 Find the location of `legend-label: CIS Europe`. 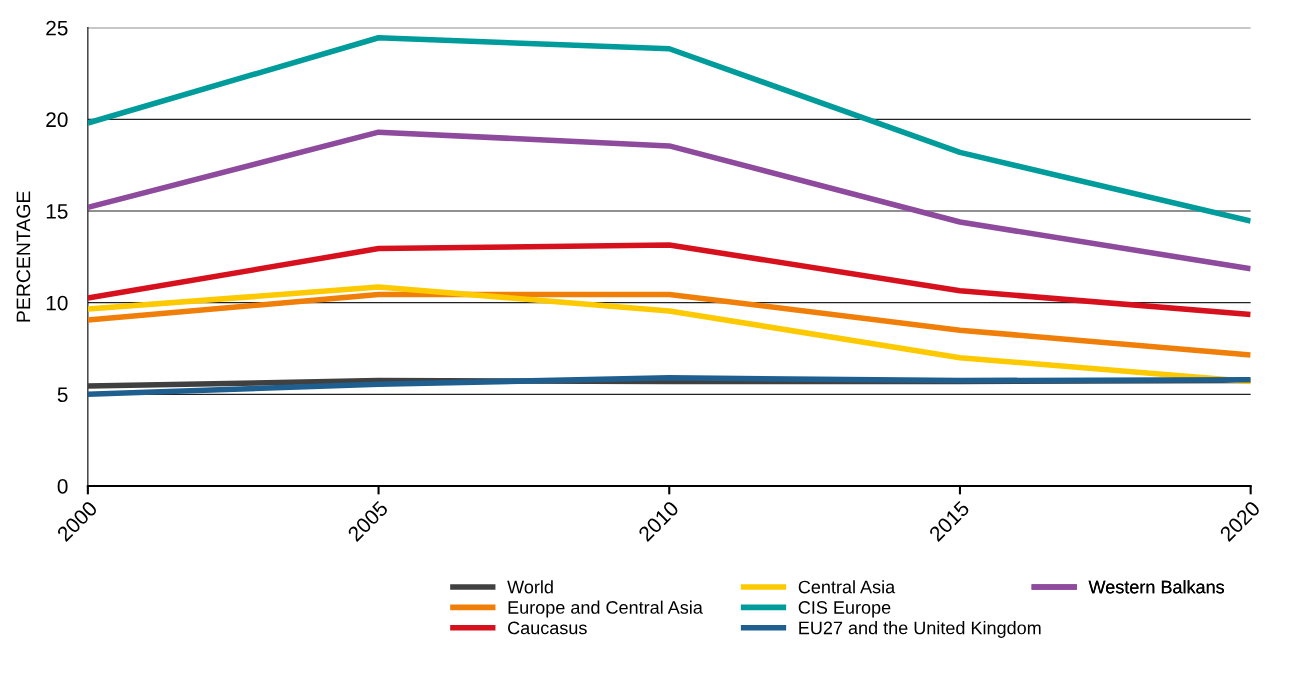

legend-label: CIS Europe is located at coordinates (844, 609).